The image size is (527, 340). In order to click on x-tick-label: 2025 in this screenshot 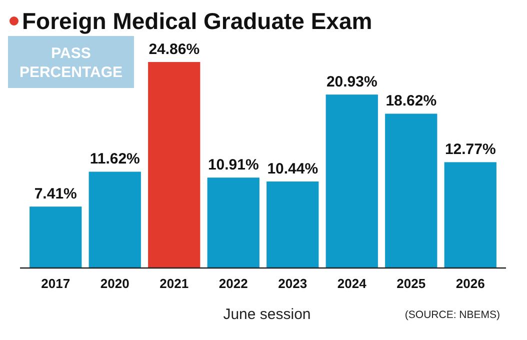, I will do `click(411, 283)`.